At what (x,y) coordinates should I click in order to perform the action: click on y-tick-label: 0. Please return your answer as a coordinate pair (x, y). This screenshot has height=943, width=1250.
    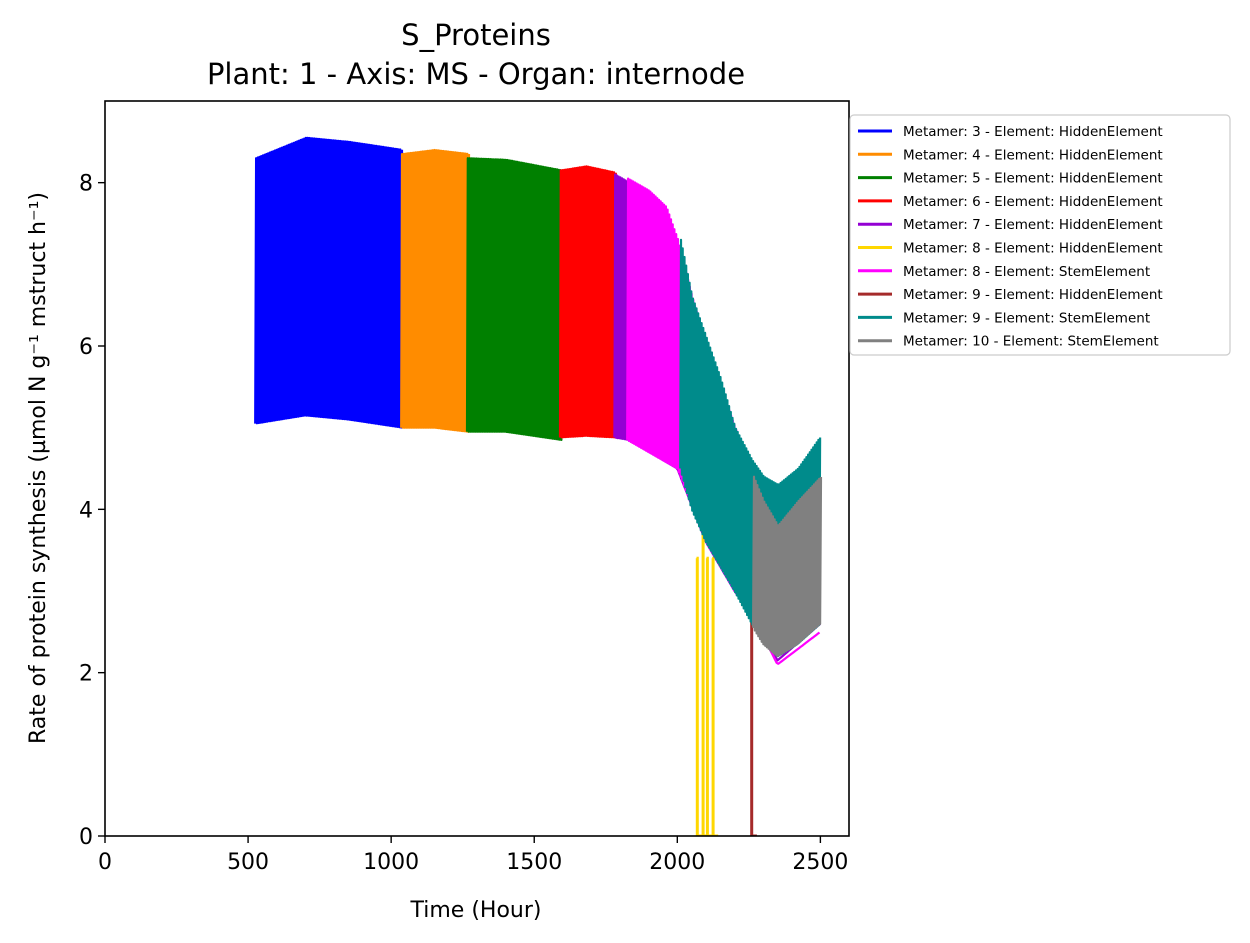
    Looking at the image, I should click on (86, 837).